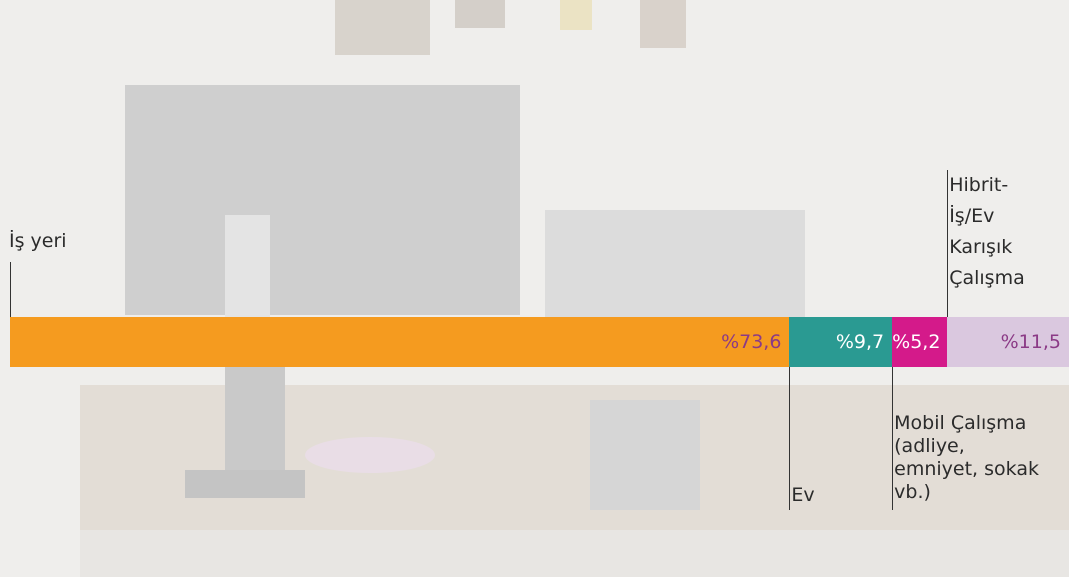 The height and width of the screenshot is (577, 1069). I want to click on value-label: %5,2, so click(916, 342).